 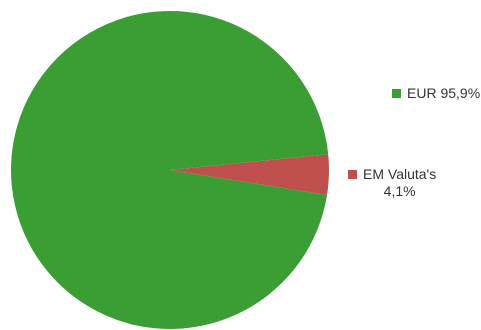 What do you see at coordinates (399, 191) in the screenshot?
I see `legend-value-em: 4,1%` at bounding box center [399, 191].